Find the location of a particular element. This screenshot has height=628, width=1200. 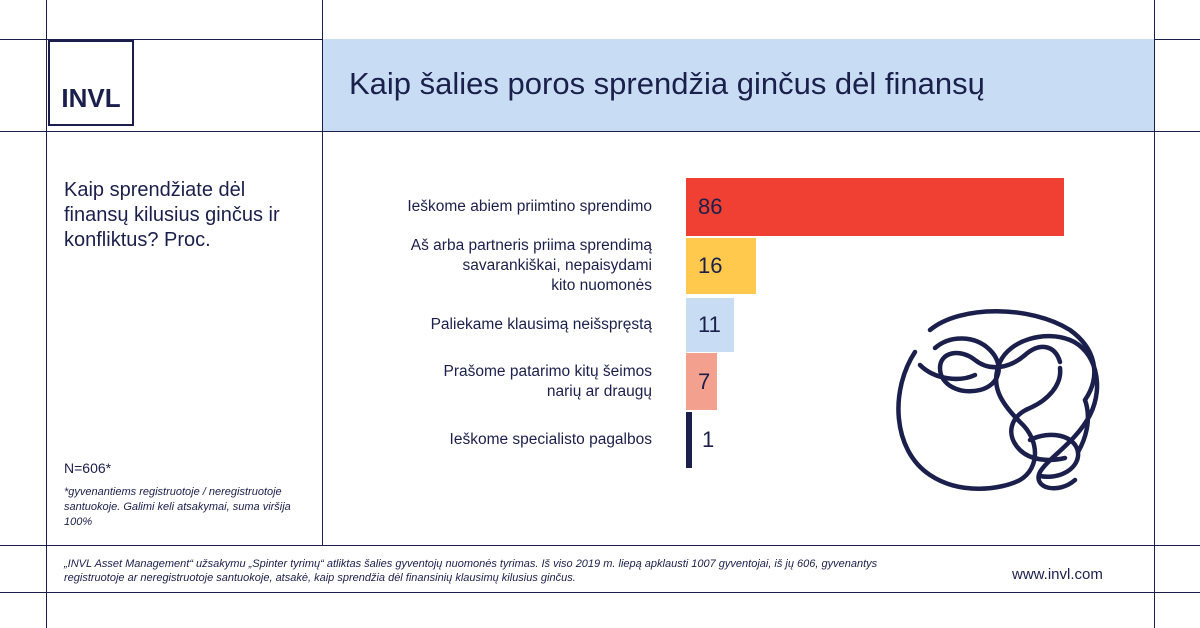

category-label-line: Ieškome abiem priimtino sprendimo is located at coordinates (529, 206).